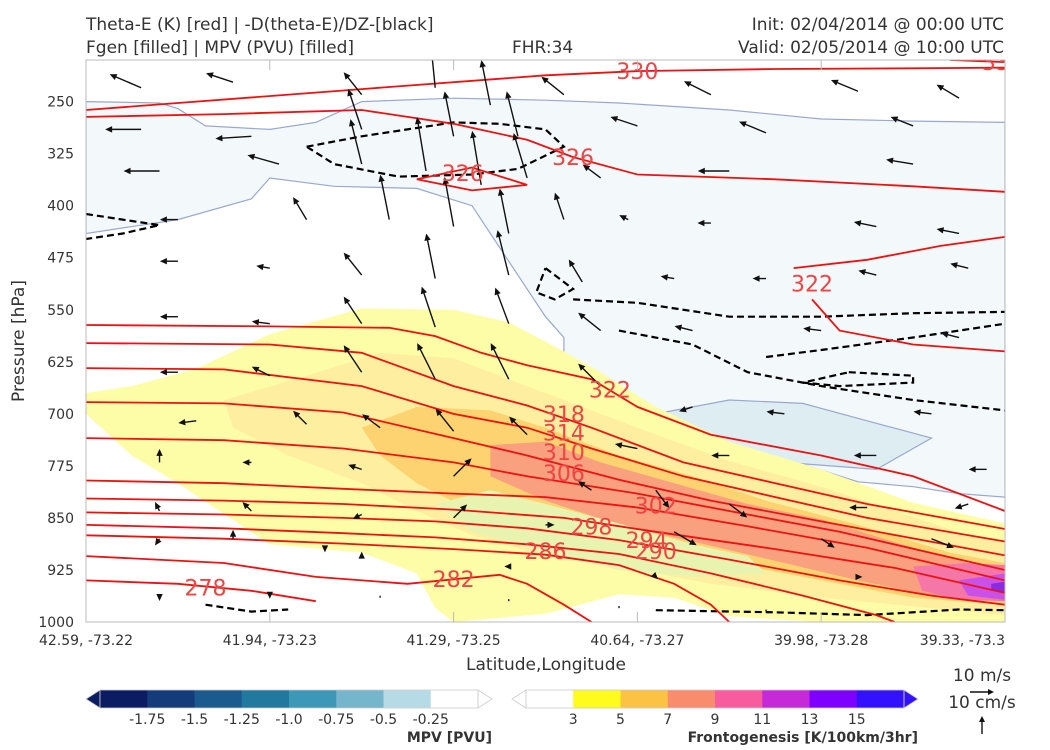 The width and height of the screenshot is (1050, 750). I want to click on y-tick-label: 250, so click(60, 103).